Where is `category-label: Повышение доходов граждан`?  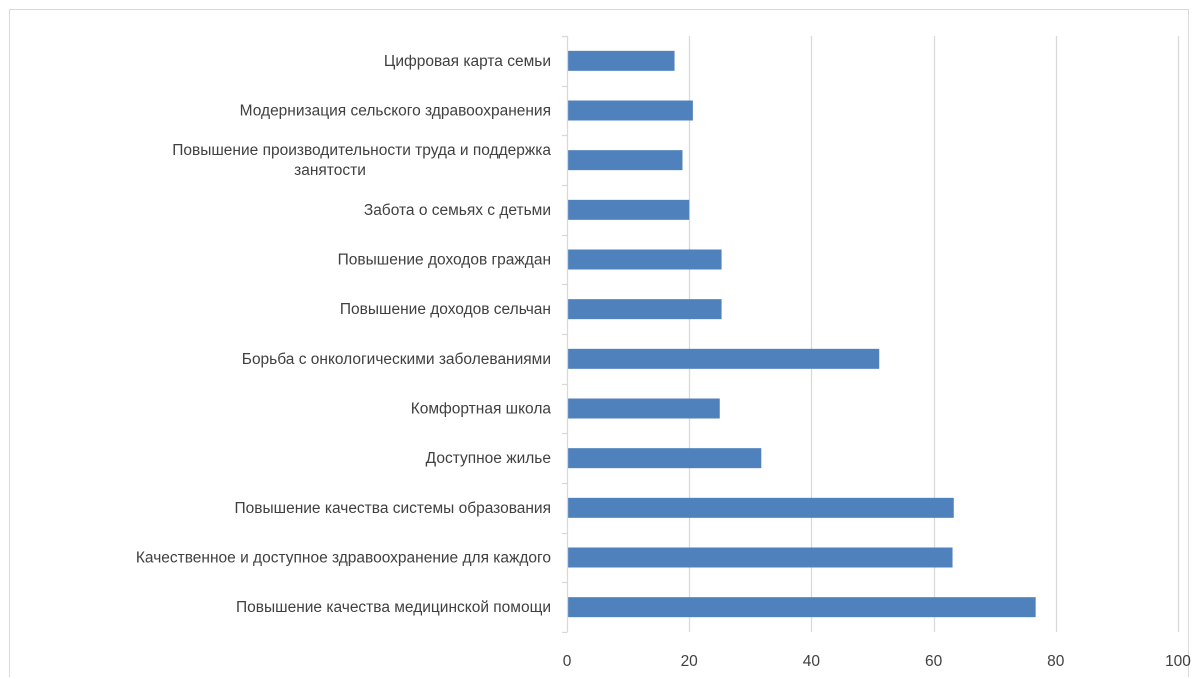 category-label: Повышение доходов граждан is located at coordinates (444, 260).